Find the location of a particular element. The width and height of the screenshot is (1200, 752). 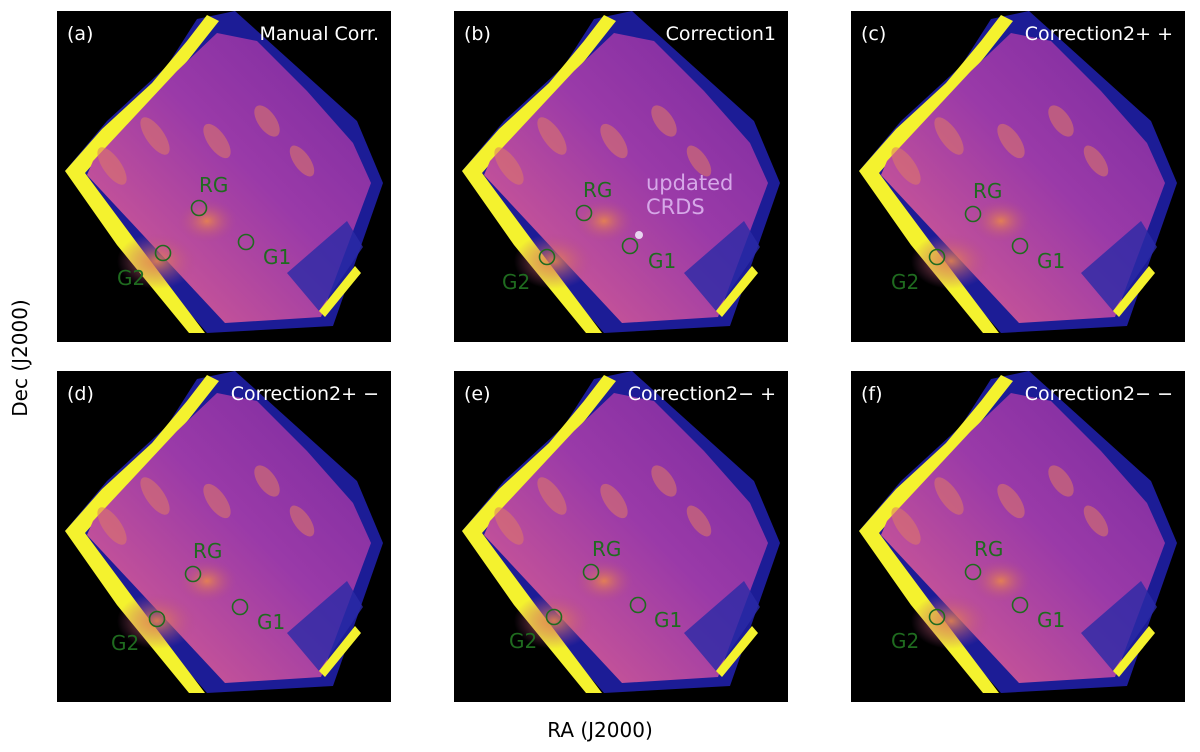

panel-title: Correction2− − is located at coordinates (1098, 394).